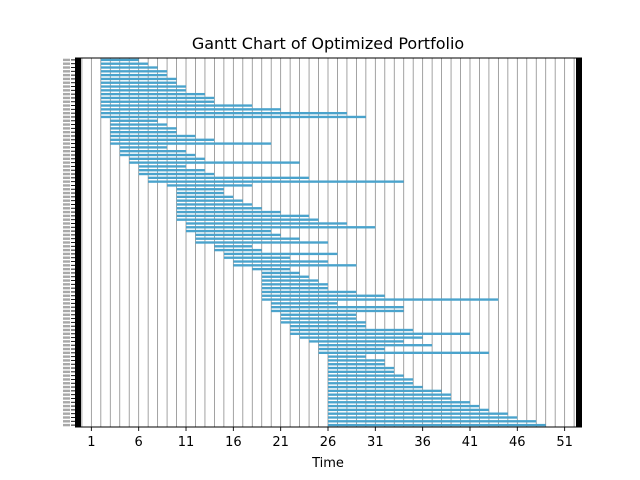 Image resolution: width=640 pixels, height=480 pixels. Describe the element at coordinates (564, 442) in the screenshot. I see `x-tick-label: 51` at that location.